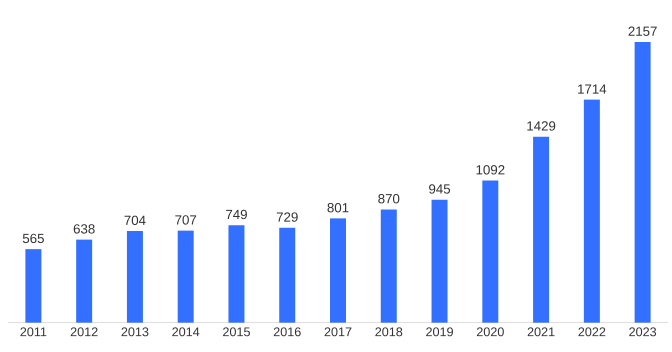  What do you see at coordinates (592, 331) in the screenshot?
I see `x-tick-label: 2022` at bounding box center [592, 331].